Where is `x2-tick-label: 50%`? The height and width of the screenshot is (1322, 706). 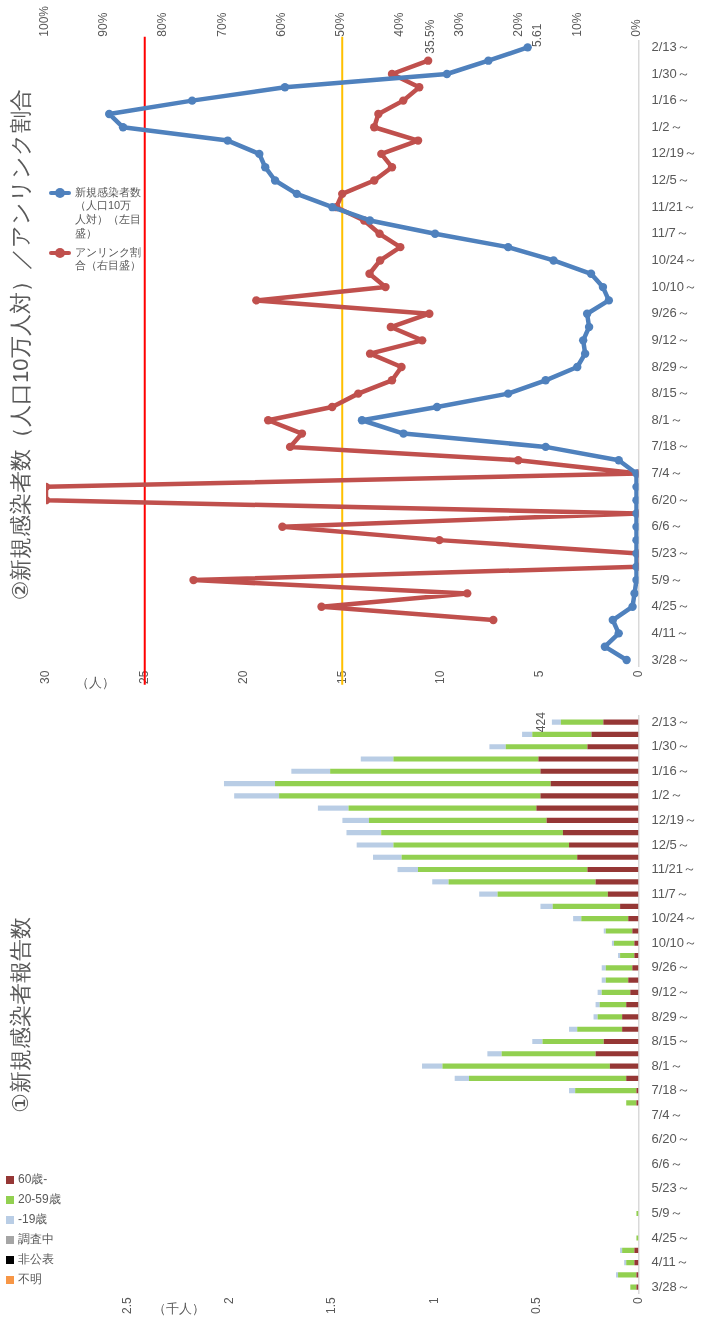
x2-tick-label: 50% is located at coordinates (340, 24).